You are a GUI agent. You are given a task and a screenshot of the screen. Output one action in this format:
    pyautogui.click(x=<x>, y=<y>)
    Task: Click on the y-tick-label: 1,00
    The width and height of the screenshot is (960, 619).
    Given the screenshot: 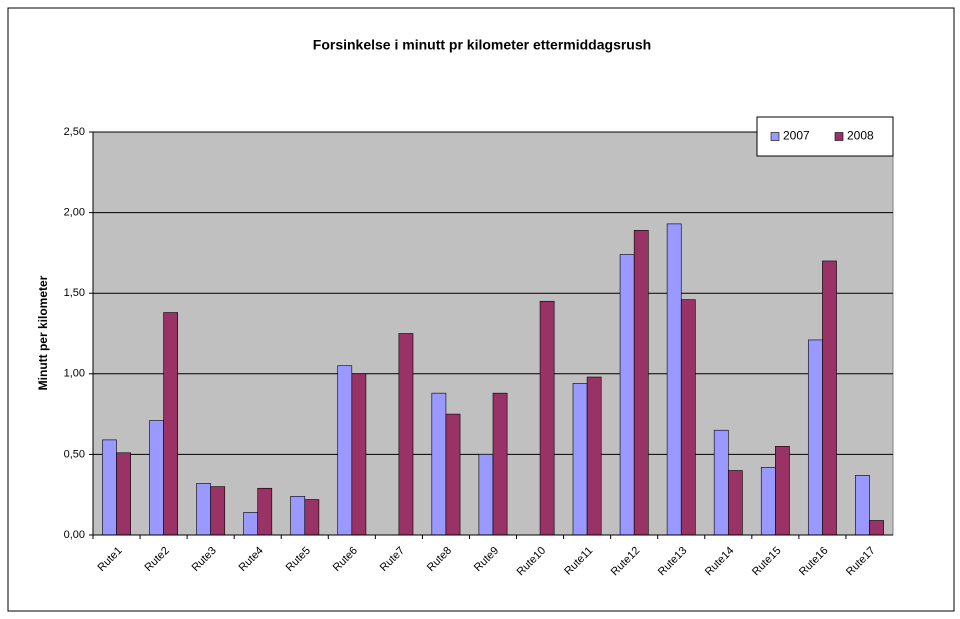 What is the action you would take?
    pyautogui.click(x=74, y=374)
    